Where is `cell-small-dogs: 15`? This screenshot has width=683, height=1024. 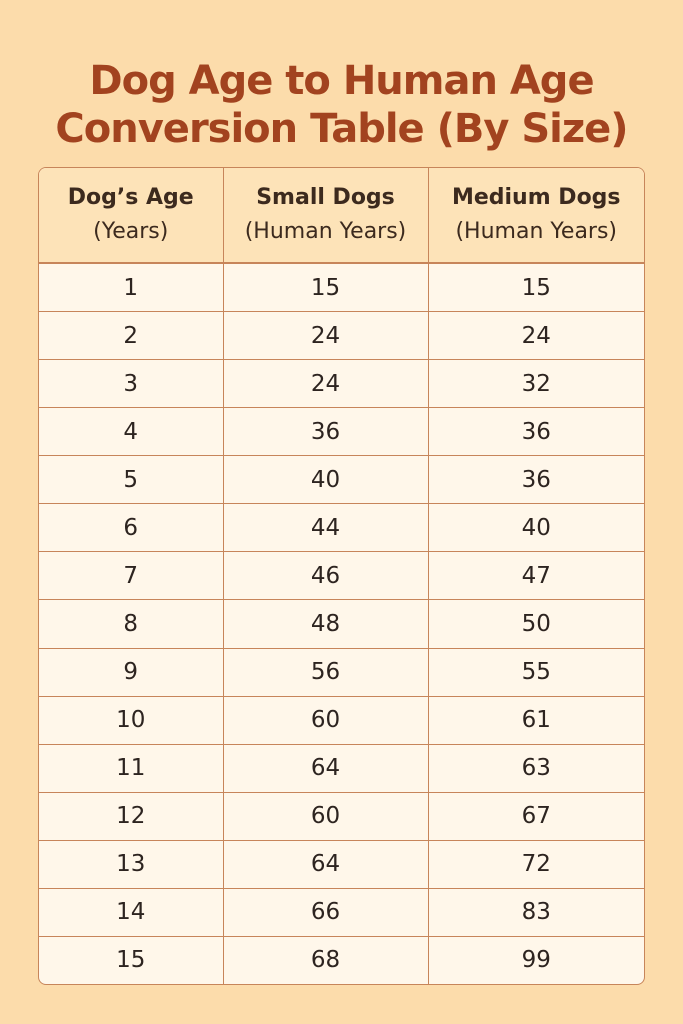
cell-small-dogs: 15 is located at coordinates (326, 288).